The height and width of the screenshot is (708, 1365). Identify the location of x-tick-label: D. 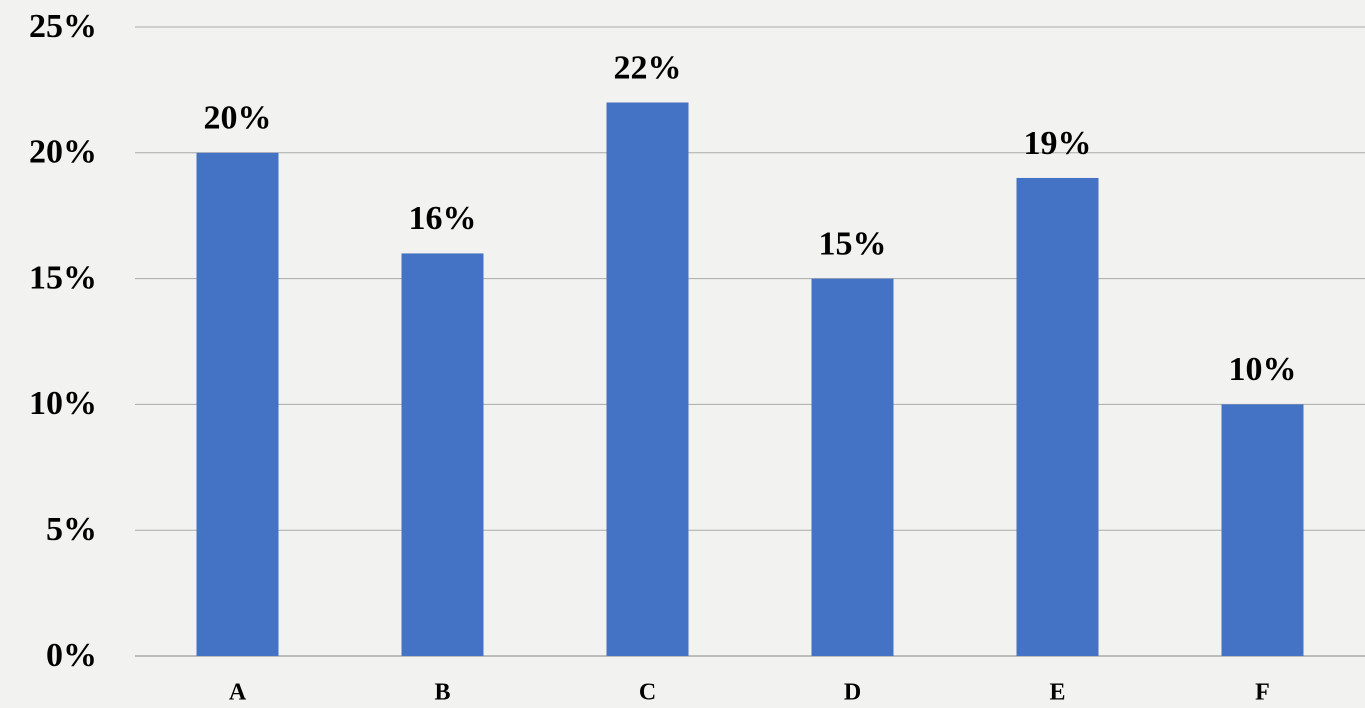
(852, 693).